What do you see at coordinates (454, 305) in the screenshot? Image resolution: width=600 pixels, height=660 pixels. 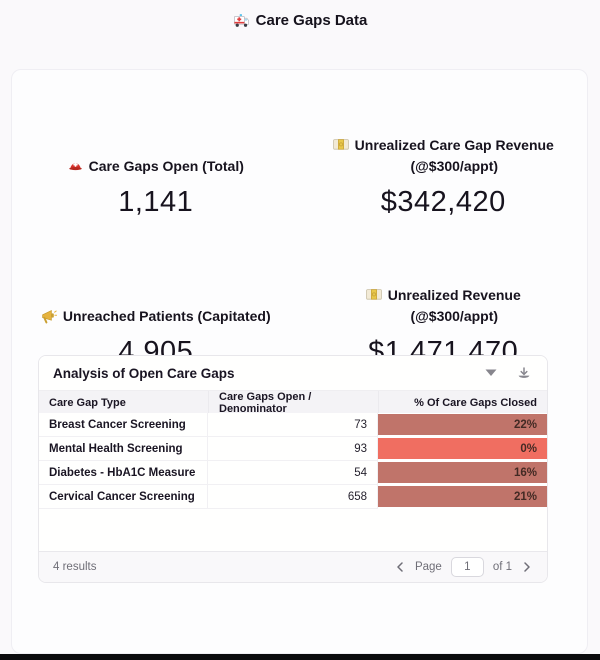 I see `kpi-label: Unrealized Revenue (@$300/appt)` at bounding box center [454, 305].